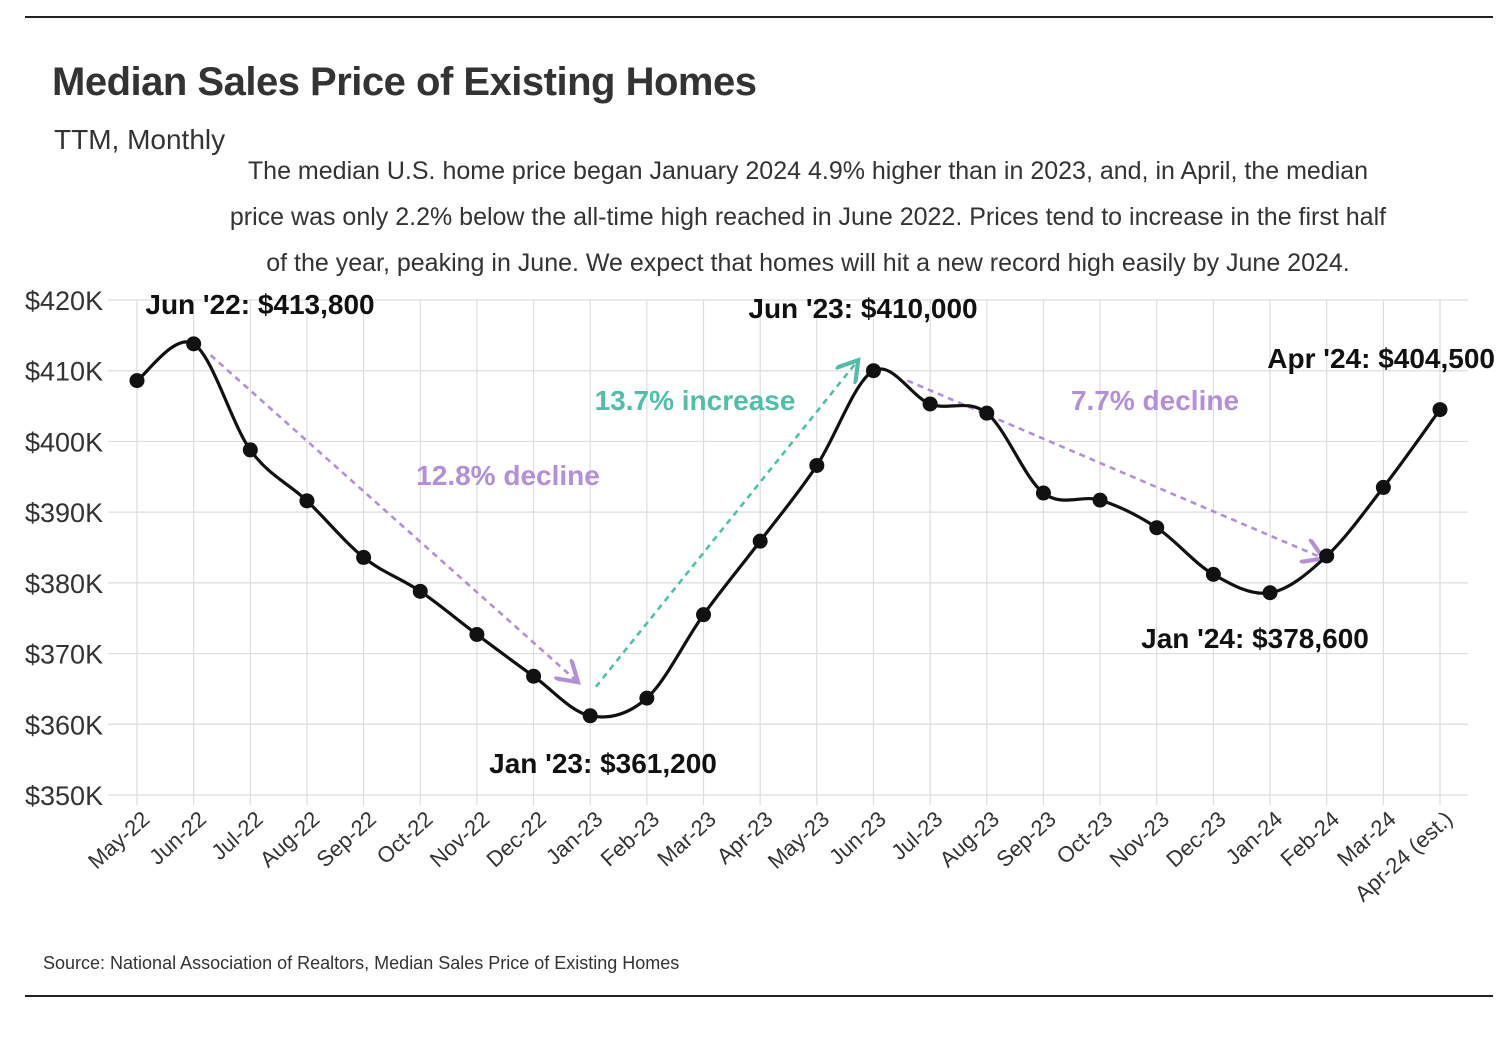 The height and width of the screenshot is (1041, 1511). Describe the element at coordinates (64, 301) in the screenshot. I see `y-tick-label: $420K` at that location.